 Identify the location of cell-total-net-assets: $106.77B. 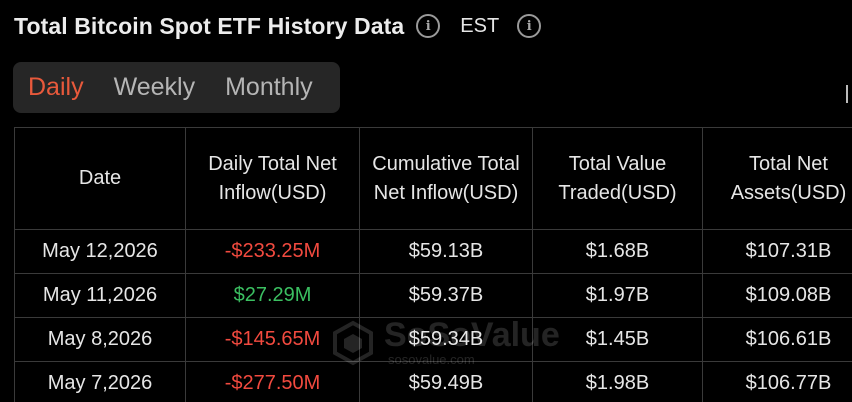
(777, 381).